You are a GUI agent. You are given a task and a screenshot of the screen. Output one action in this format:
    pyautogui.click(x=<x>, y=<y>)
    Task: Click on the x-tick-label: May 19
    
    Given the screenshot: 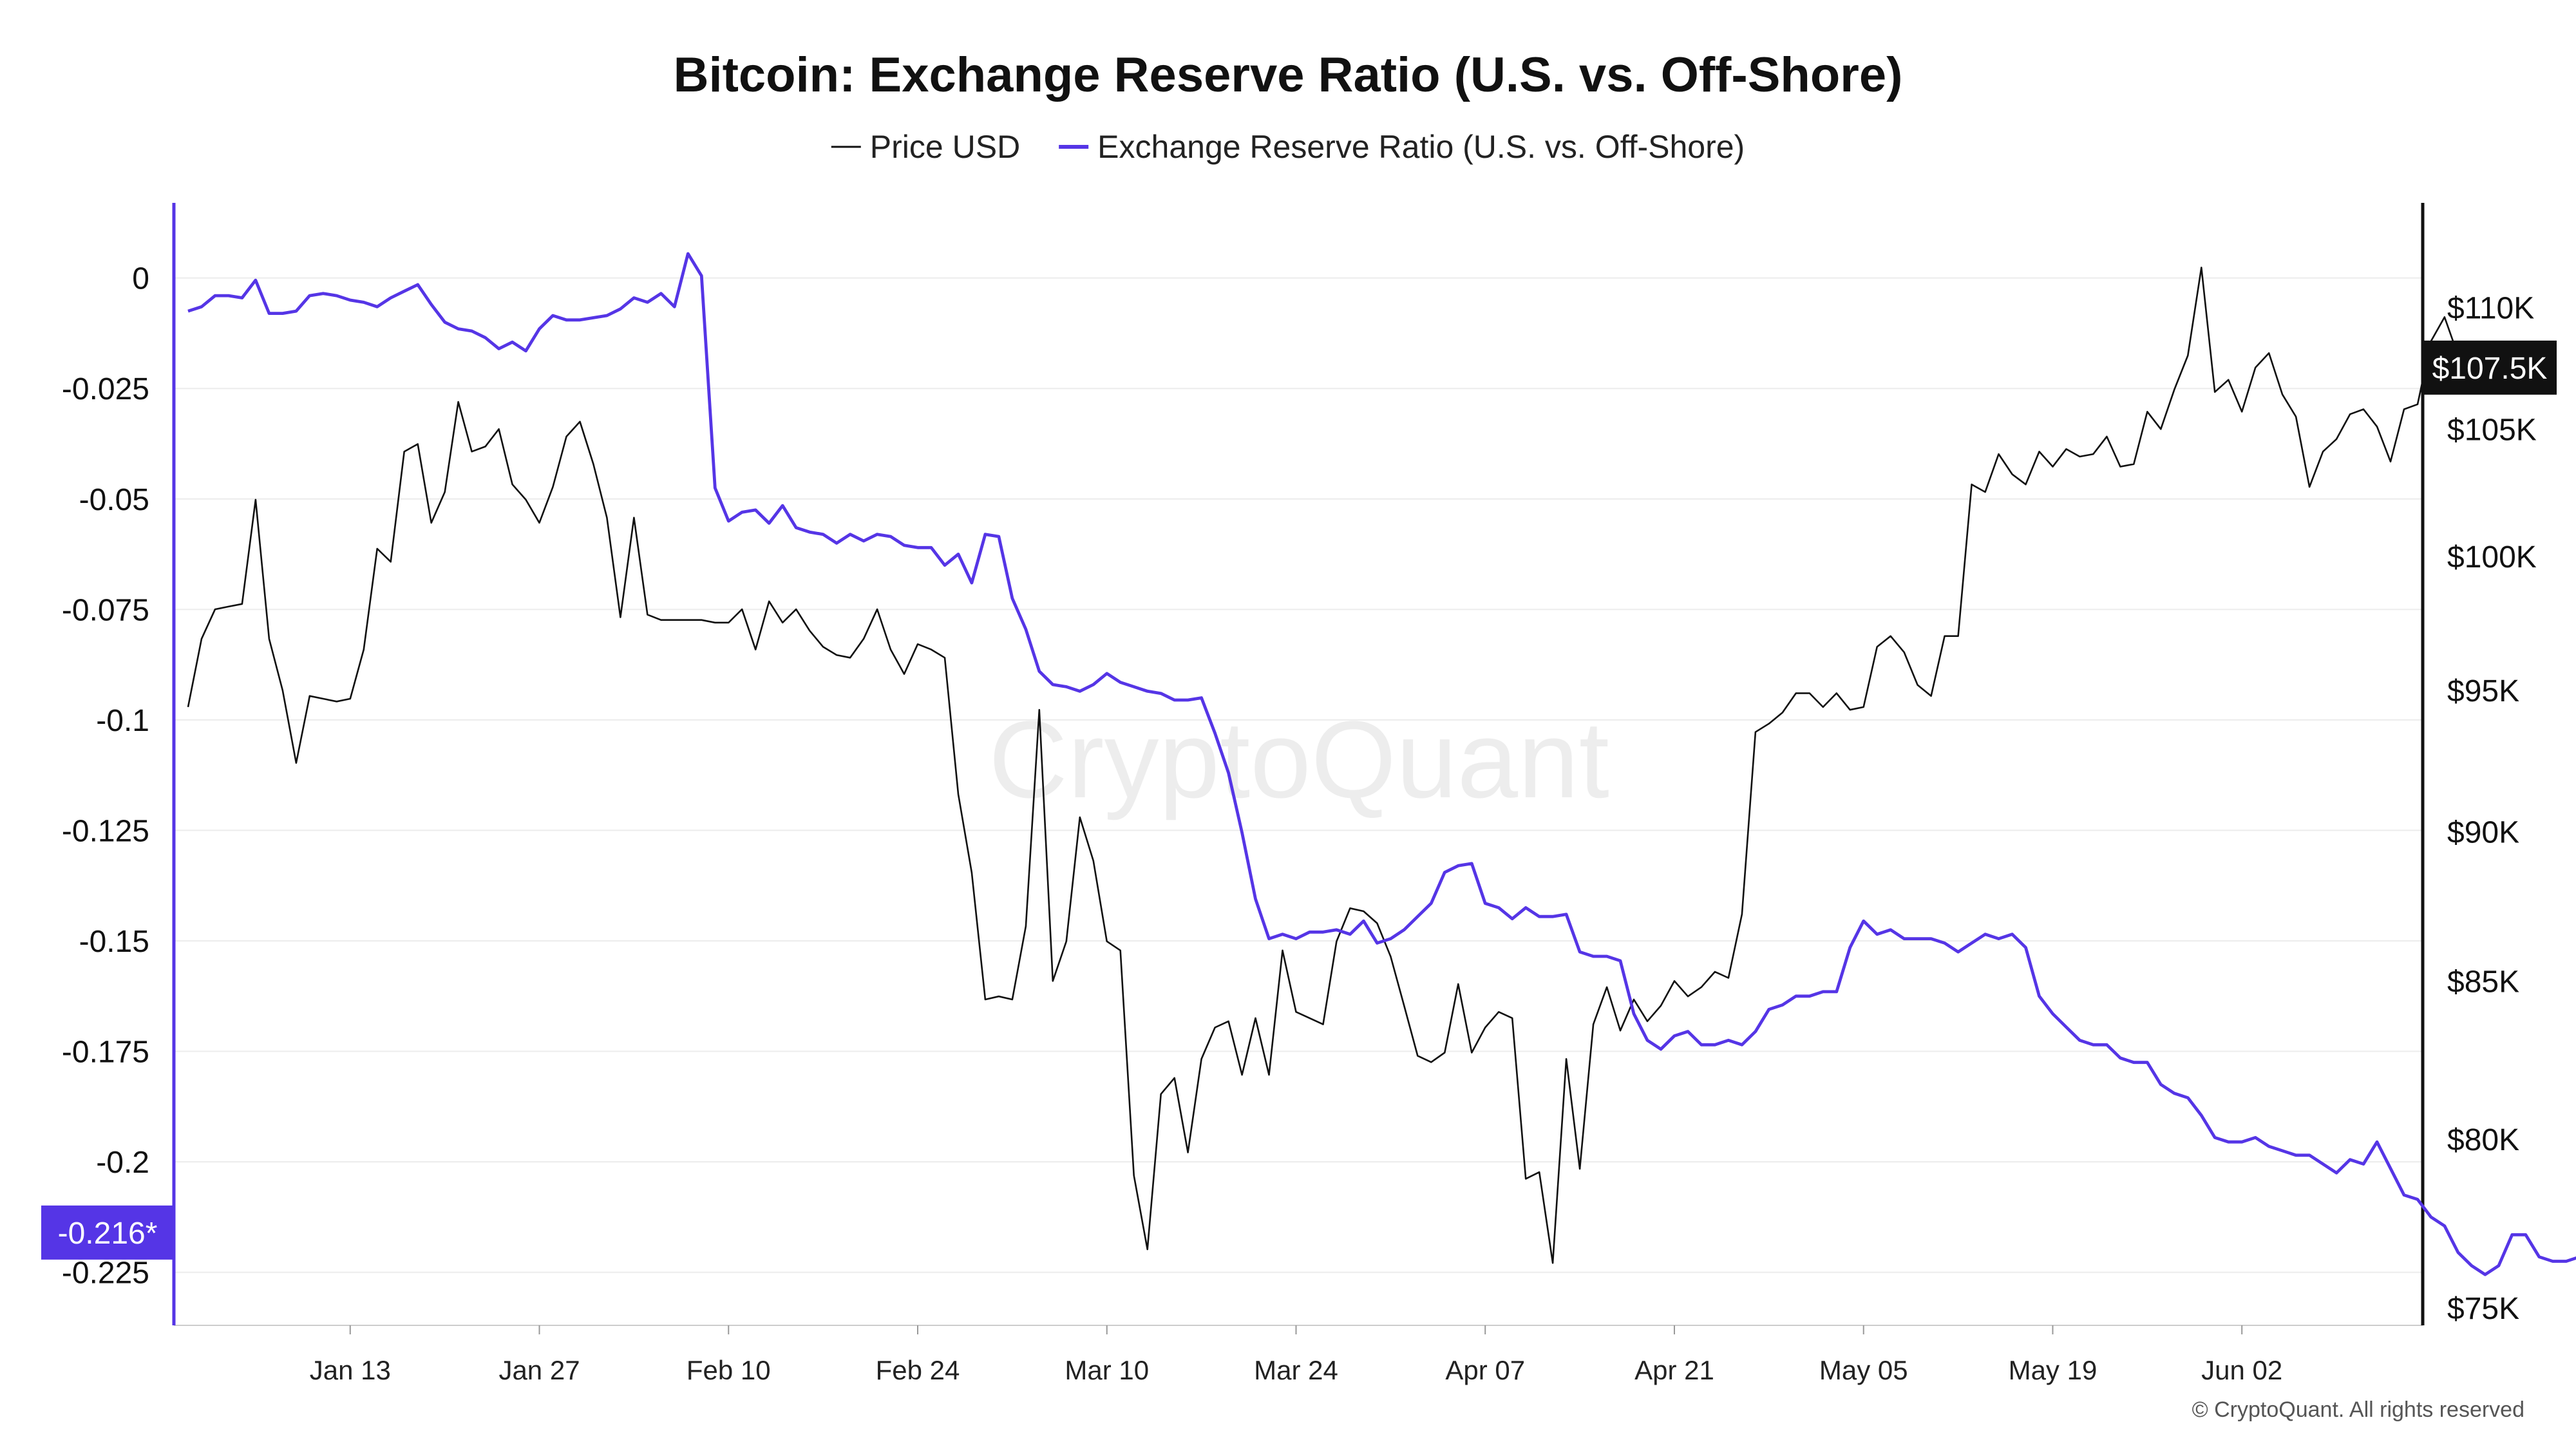 What is the action you would take?
    pyautogui.click(x=2053, y=1370)
    